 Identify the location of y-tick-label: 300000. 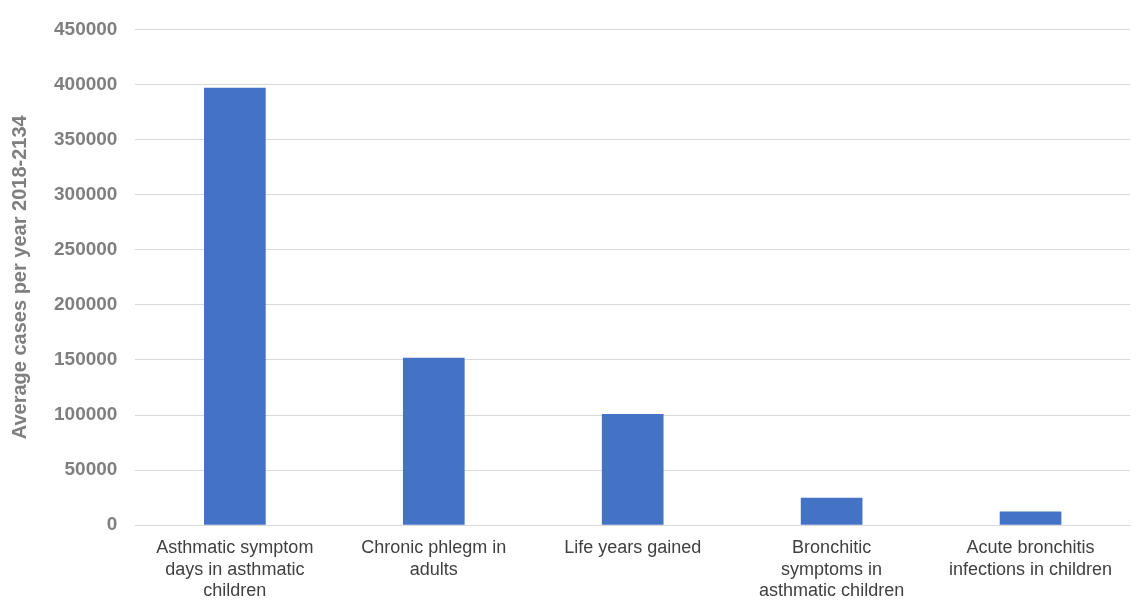
(86, 193).